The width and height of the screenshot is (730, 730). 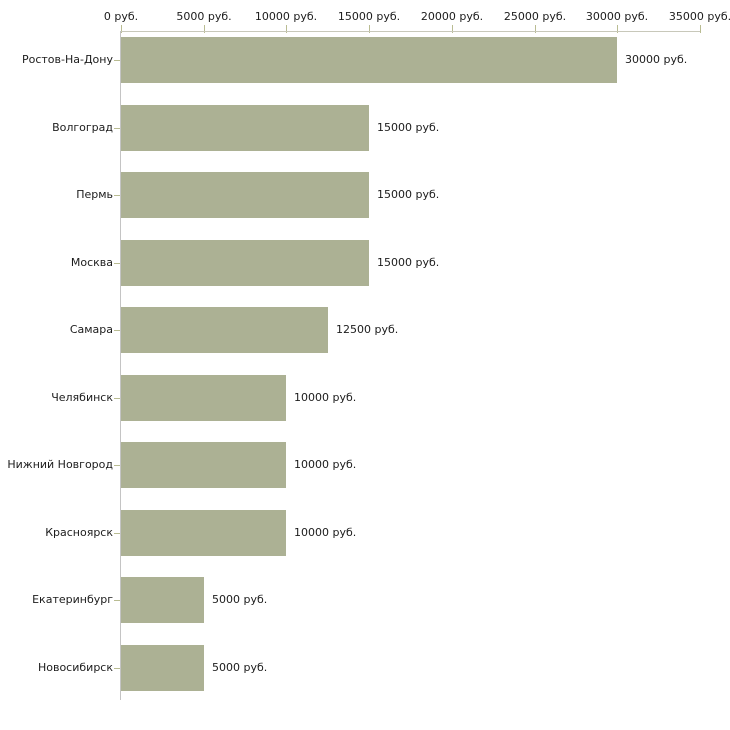 What do you see at coordinates (91, 329) in the screenshot?
I see `category-label: Самара` at bounding box center [91, 329].